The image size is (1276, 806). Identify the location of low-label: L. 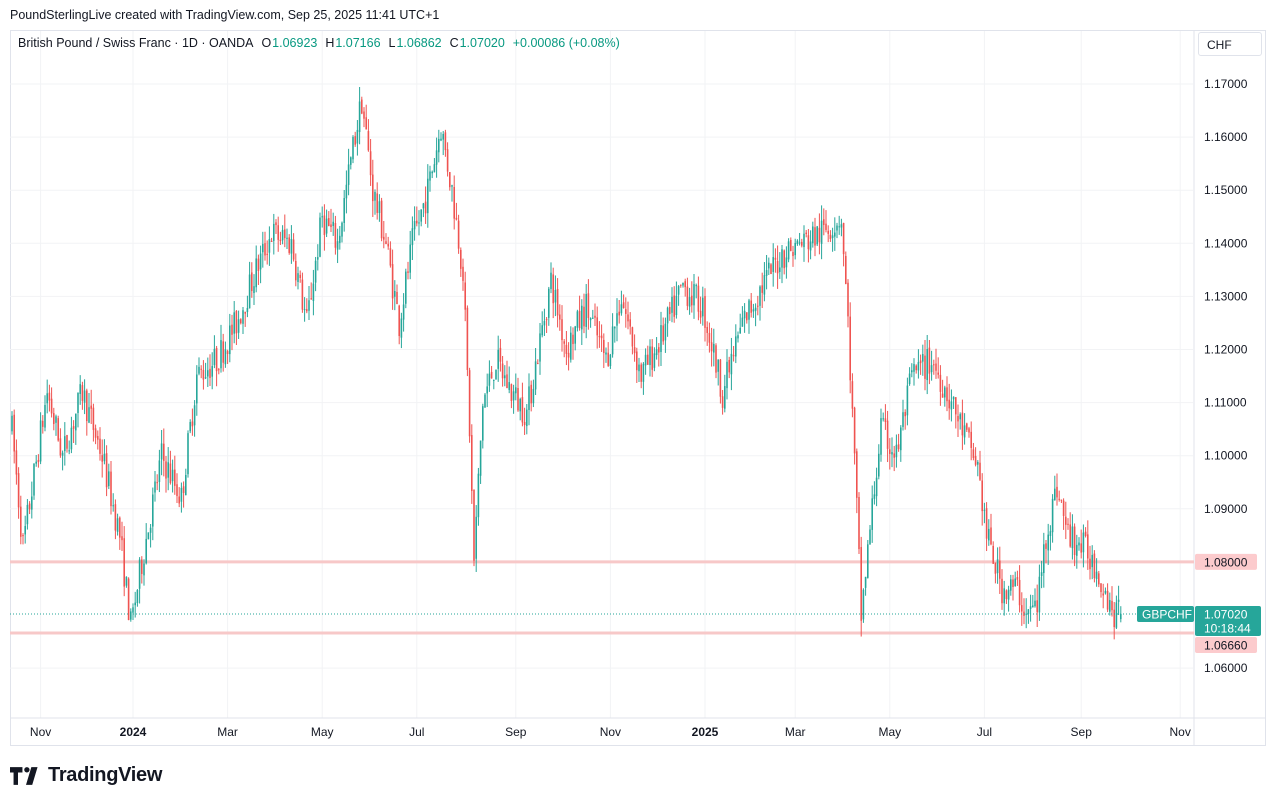
(392, 43).